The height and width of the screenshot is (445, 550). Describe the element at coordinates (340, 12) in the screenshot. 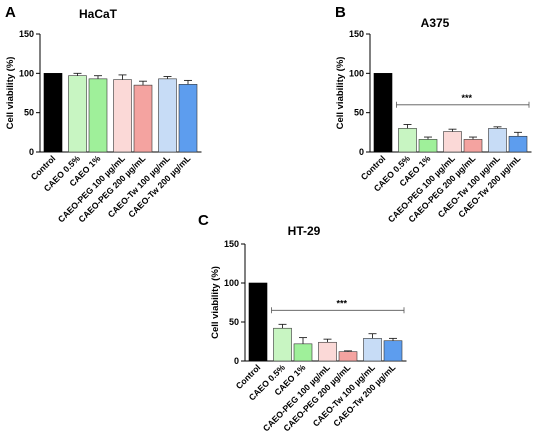

I see `panel-letter: B` at that location.